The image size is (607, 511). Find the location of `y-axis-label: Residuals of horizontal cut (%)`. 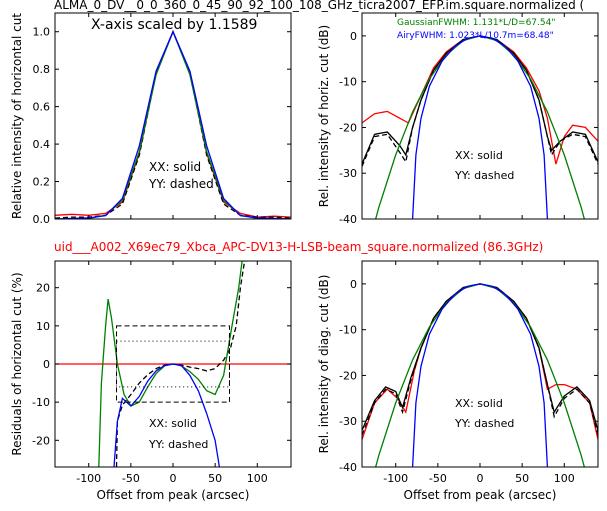

y-axis-label: Residuals of horizontal cut (%) is located at coordinates (17, 363).